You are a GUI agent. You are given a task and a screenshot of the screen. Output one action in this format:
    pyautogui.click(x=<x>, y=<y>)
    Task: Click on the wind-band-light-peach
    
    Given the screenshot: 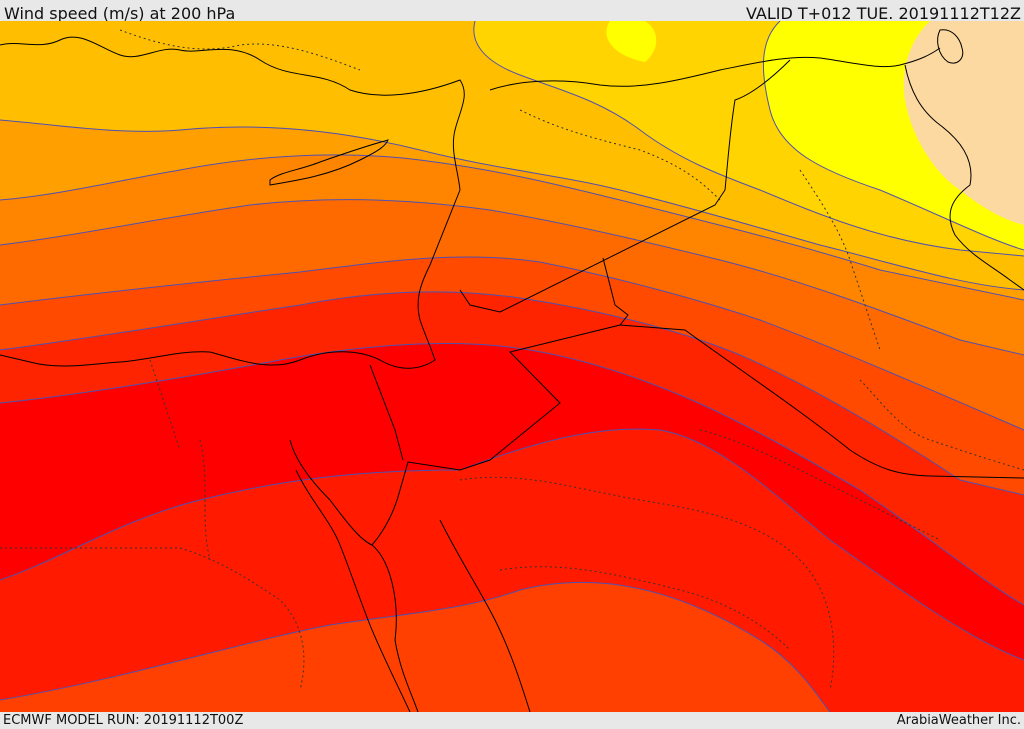 What is the action you would take?
    pyautogui.click(x=963, y=123)
    